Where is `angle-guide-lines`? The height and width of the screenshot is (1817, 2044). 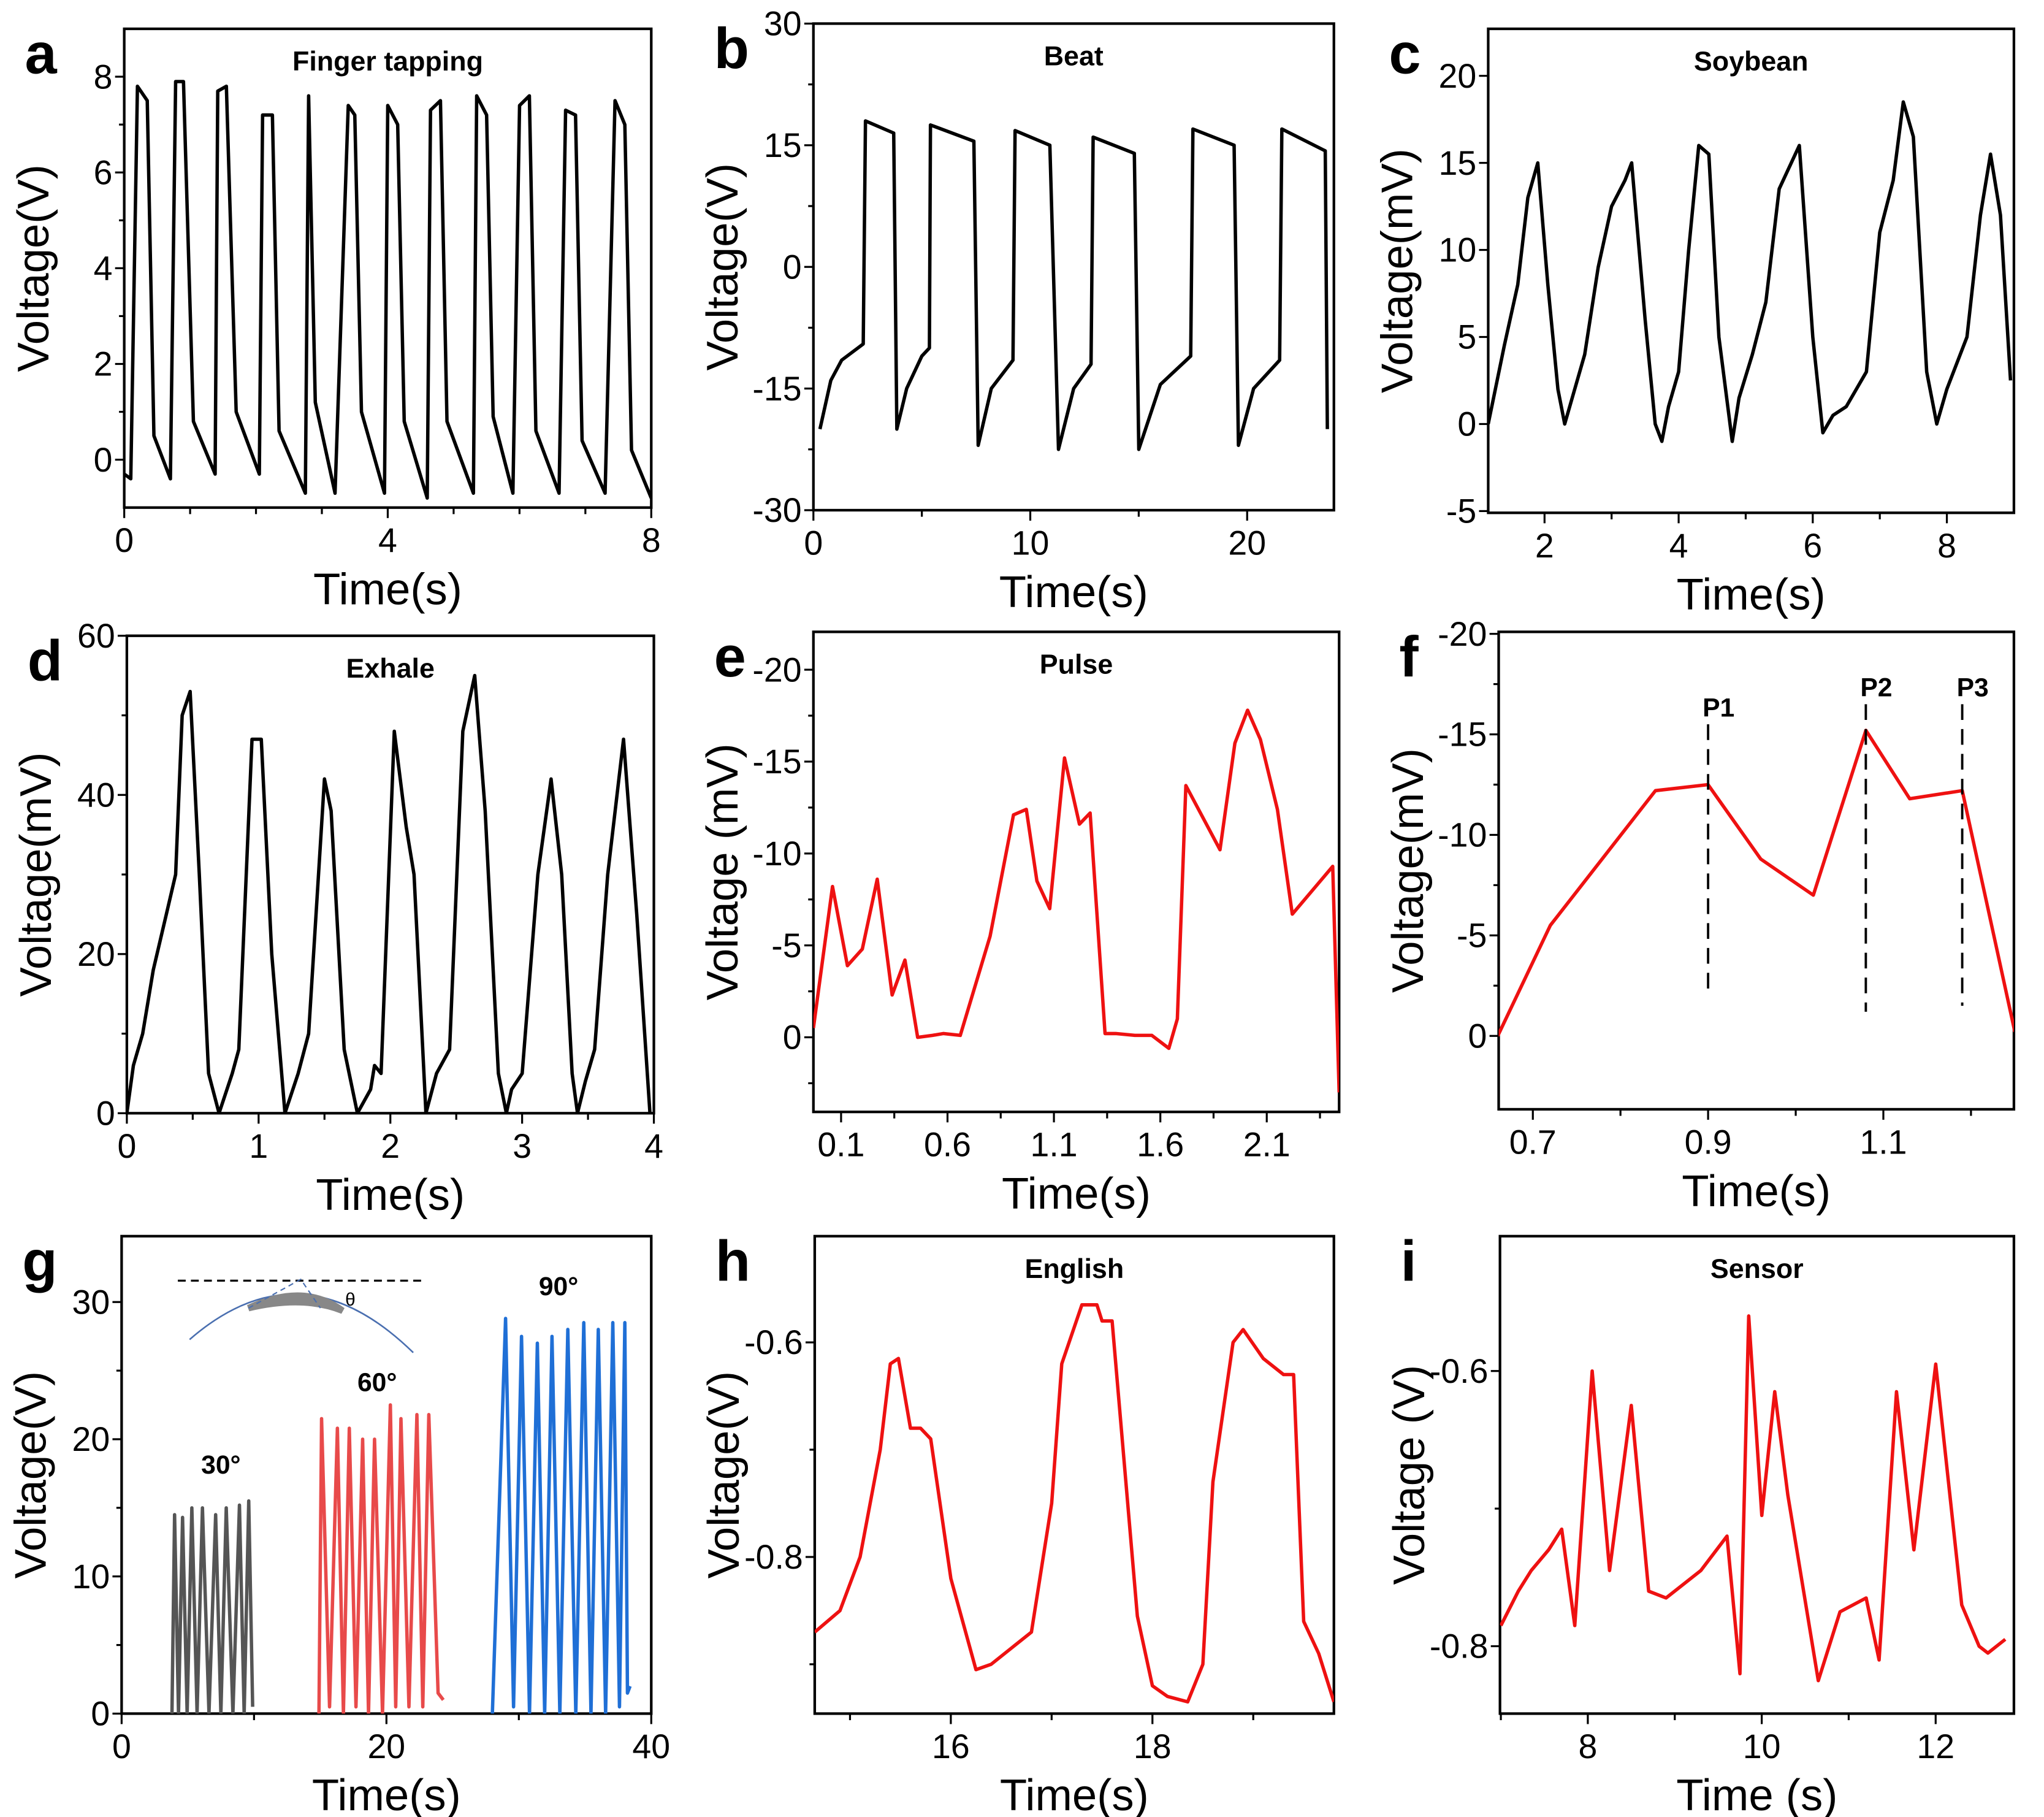
angle-guide-lines is located at coordinates (284, 1293).